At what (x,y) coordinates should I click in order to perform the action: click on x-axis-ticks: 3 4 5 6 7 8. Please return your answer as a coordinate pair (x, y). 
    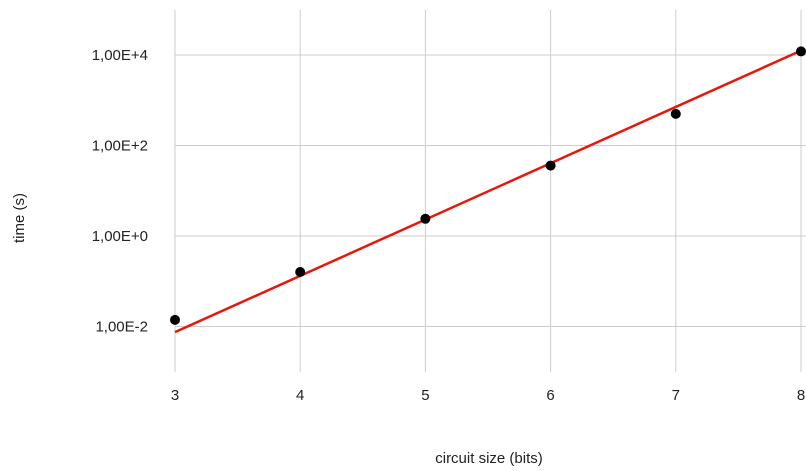
    Looking at the image, I should click on (488, 395).